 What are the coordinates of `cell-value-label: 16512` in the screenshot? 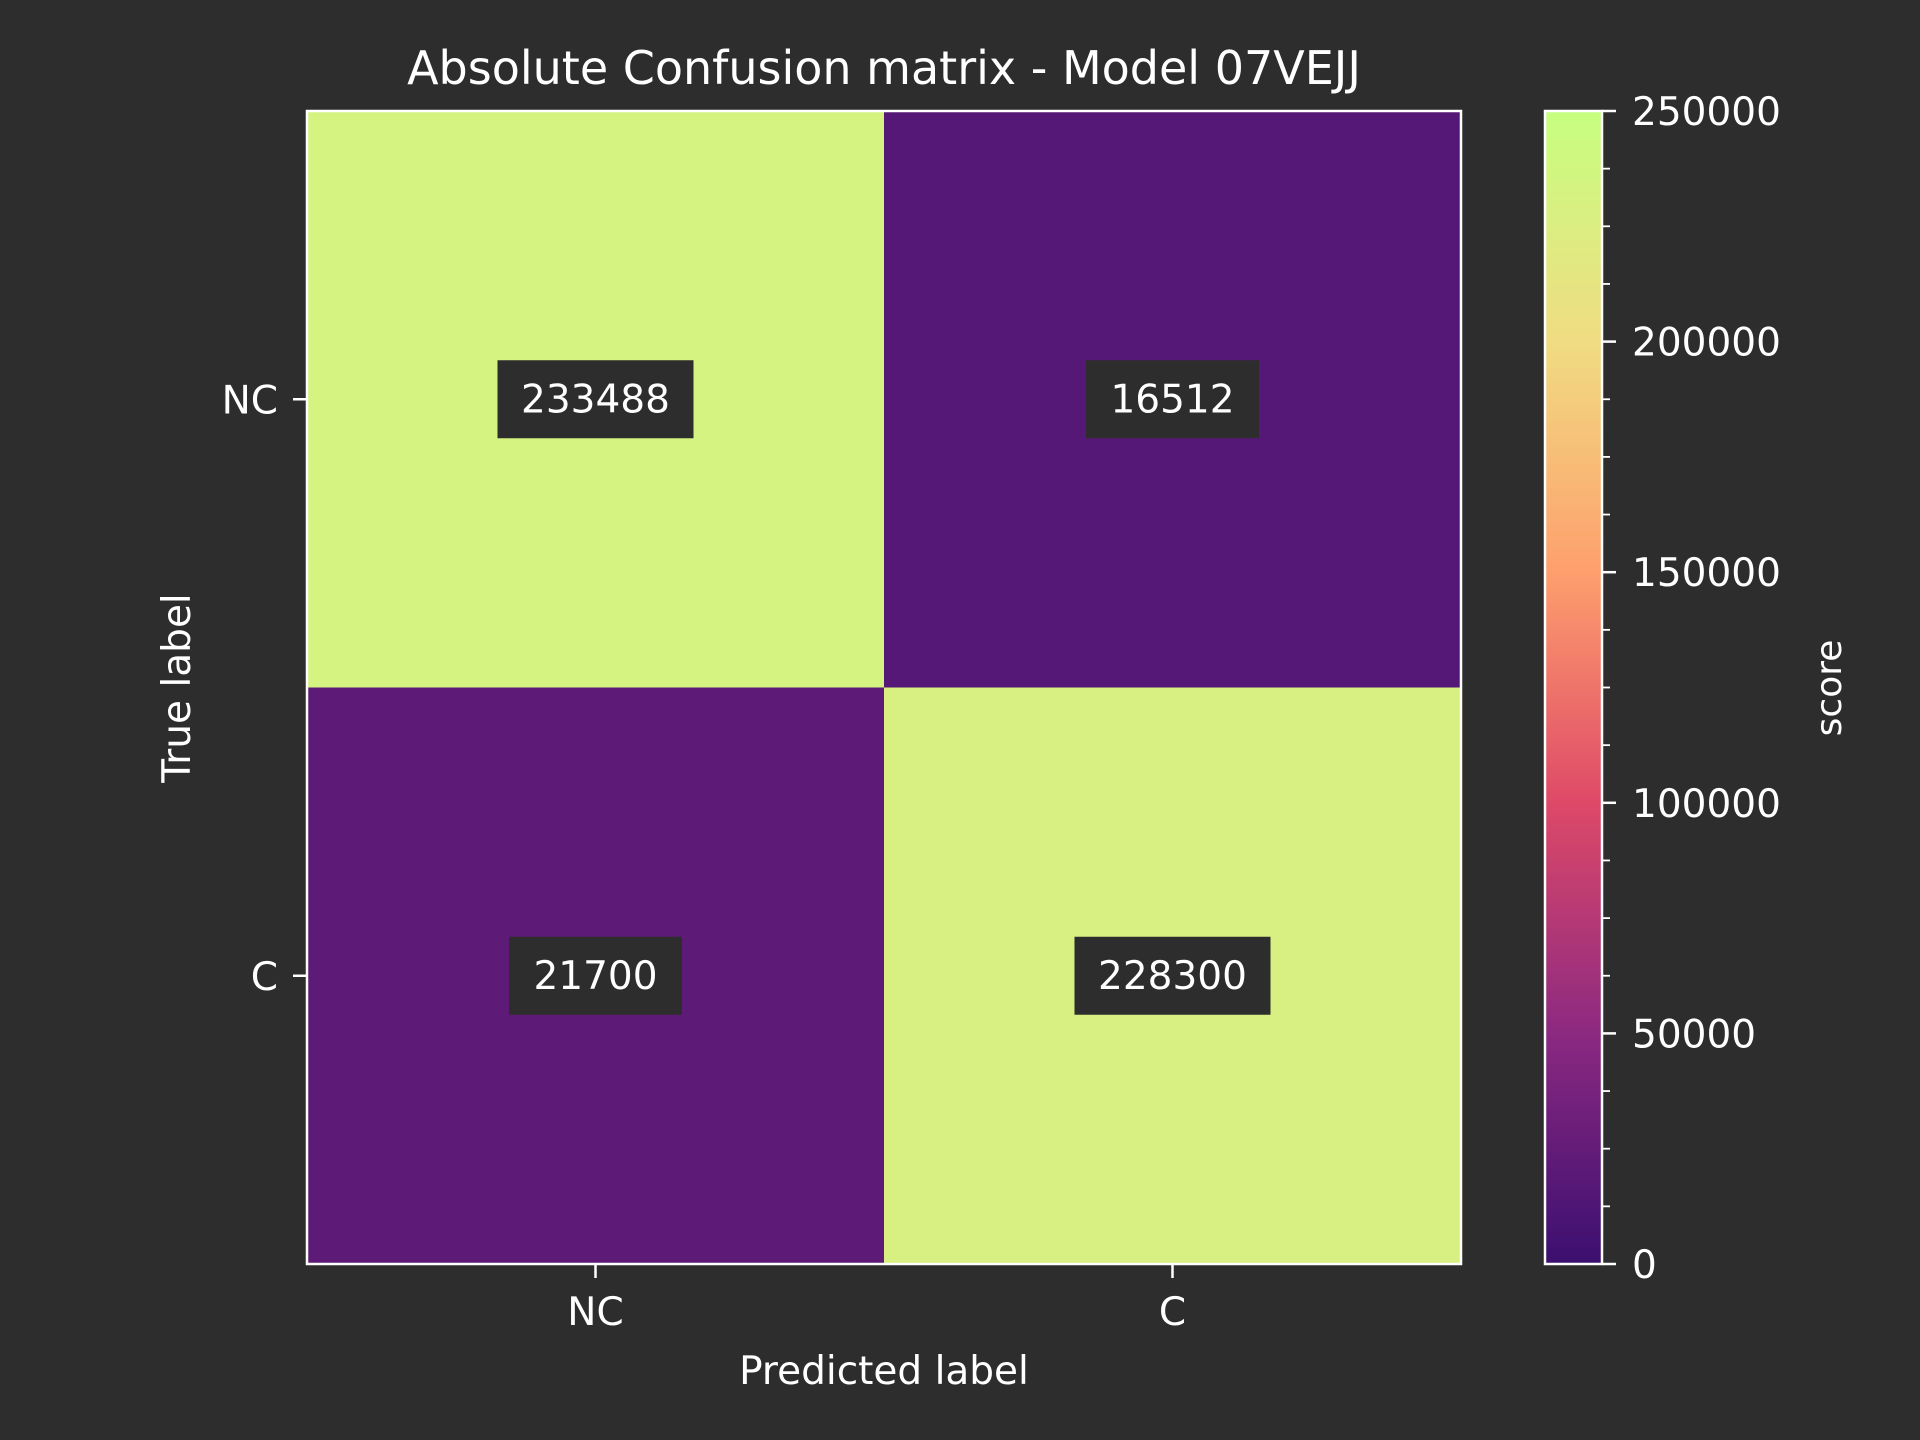 It's located at (1172, 399).